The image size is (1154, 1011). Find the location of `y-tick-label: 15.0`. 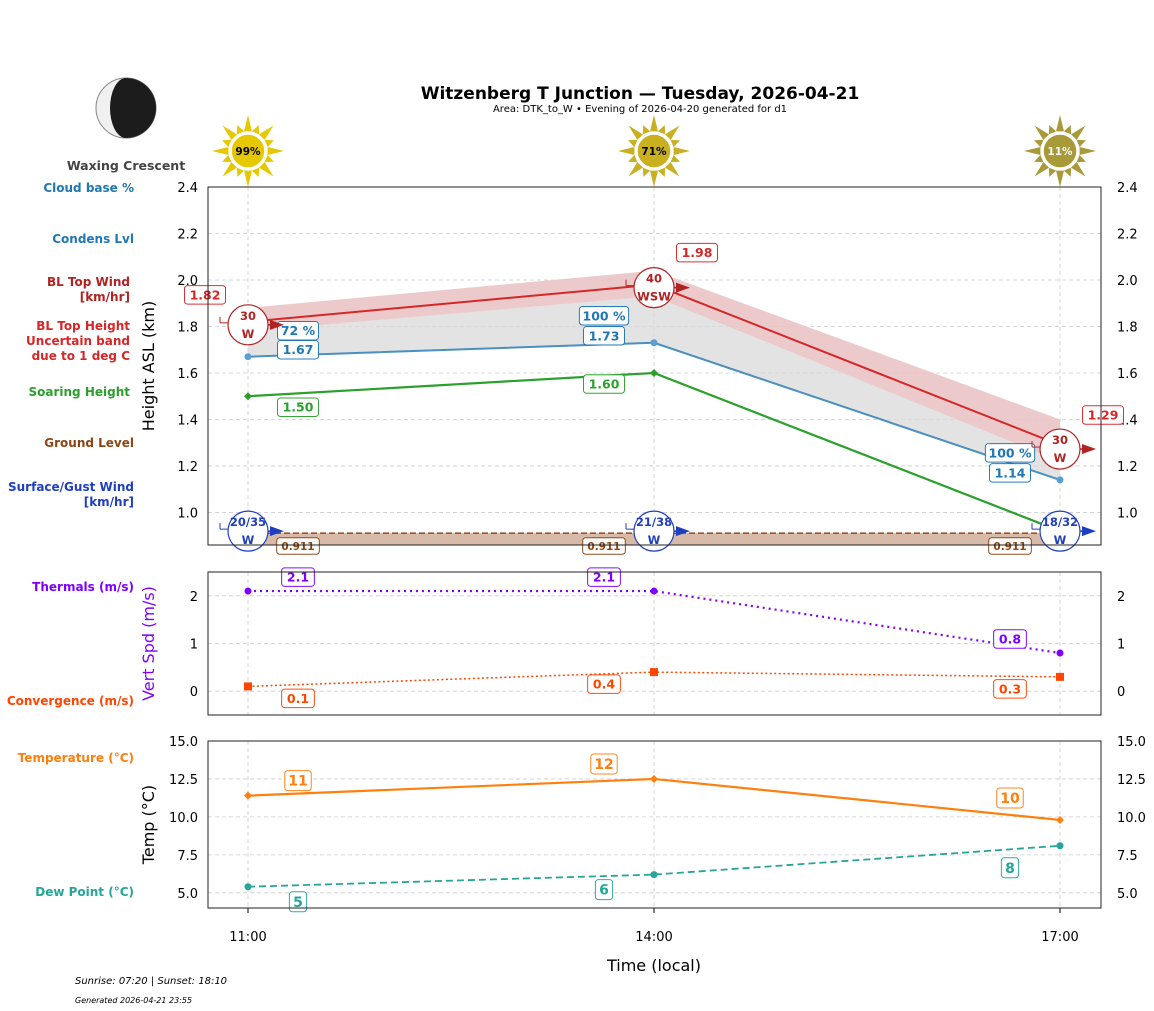

y-tick-label: 15.0 is located at coordinates (183, 742).